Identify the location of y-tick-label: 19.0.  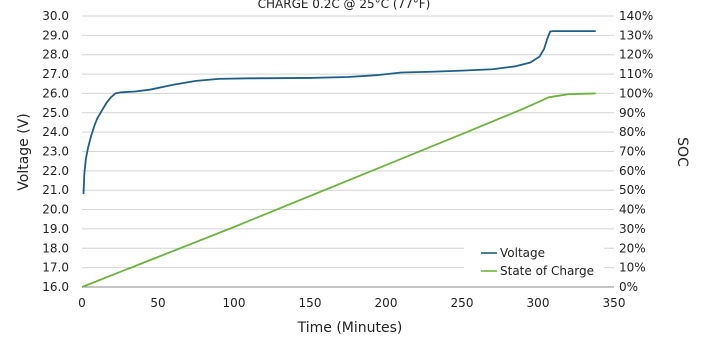
(55, 229).